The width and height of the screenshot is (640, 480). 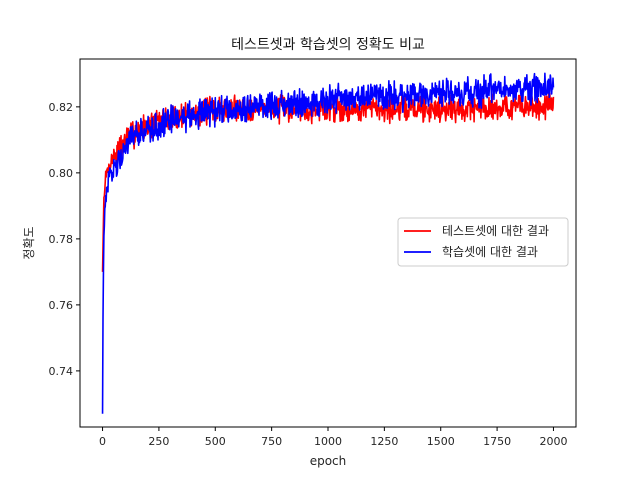 What do you see at coordinates (61, 305) in the screenshot?
I see `y-tick-label: 0.76` at bounding box center [61, 305].